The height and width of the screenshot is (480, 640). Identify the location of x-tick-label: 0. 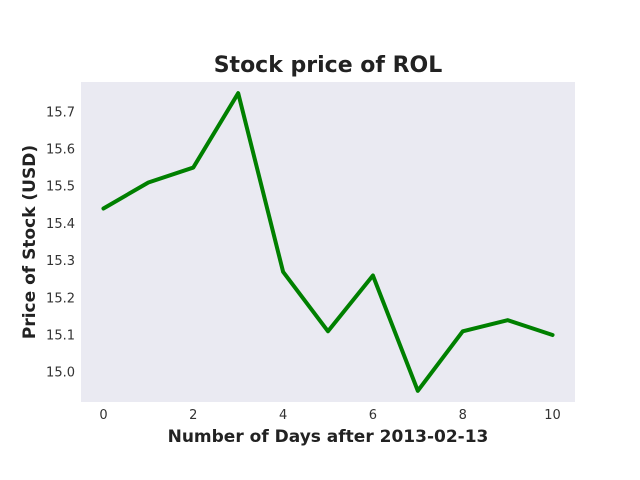
(103, 415).